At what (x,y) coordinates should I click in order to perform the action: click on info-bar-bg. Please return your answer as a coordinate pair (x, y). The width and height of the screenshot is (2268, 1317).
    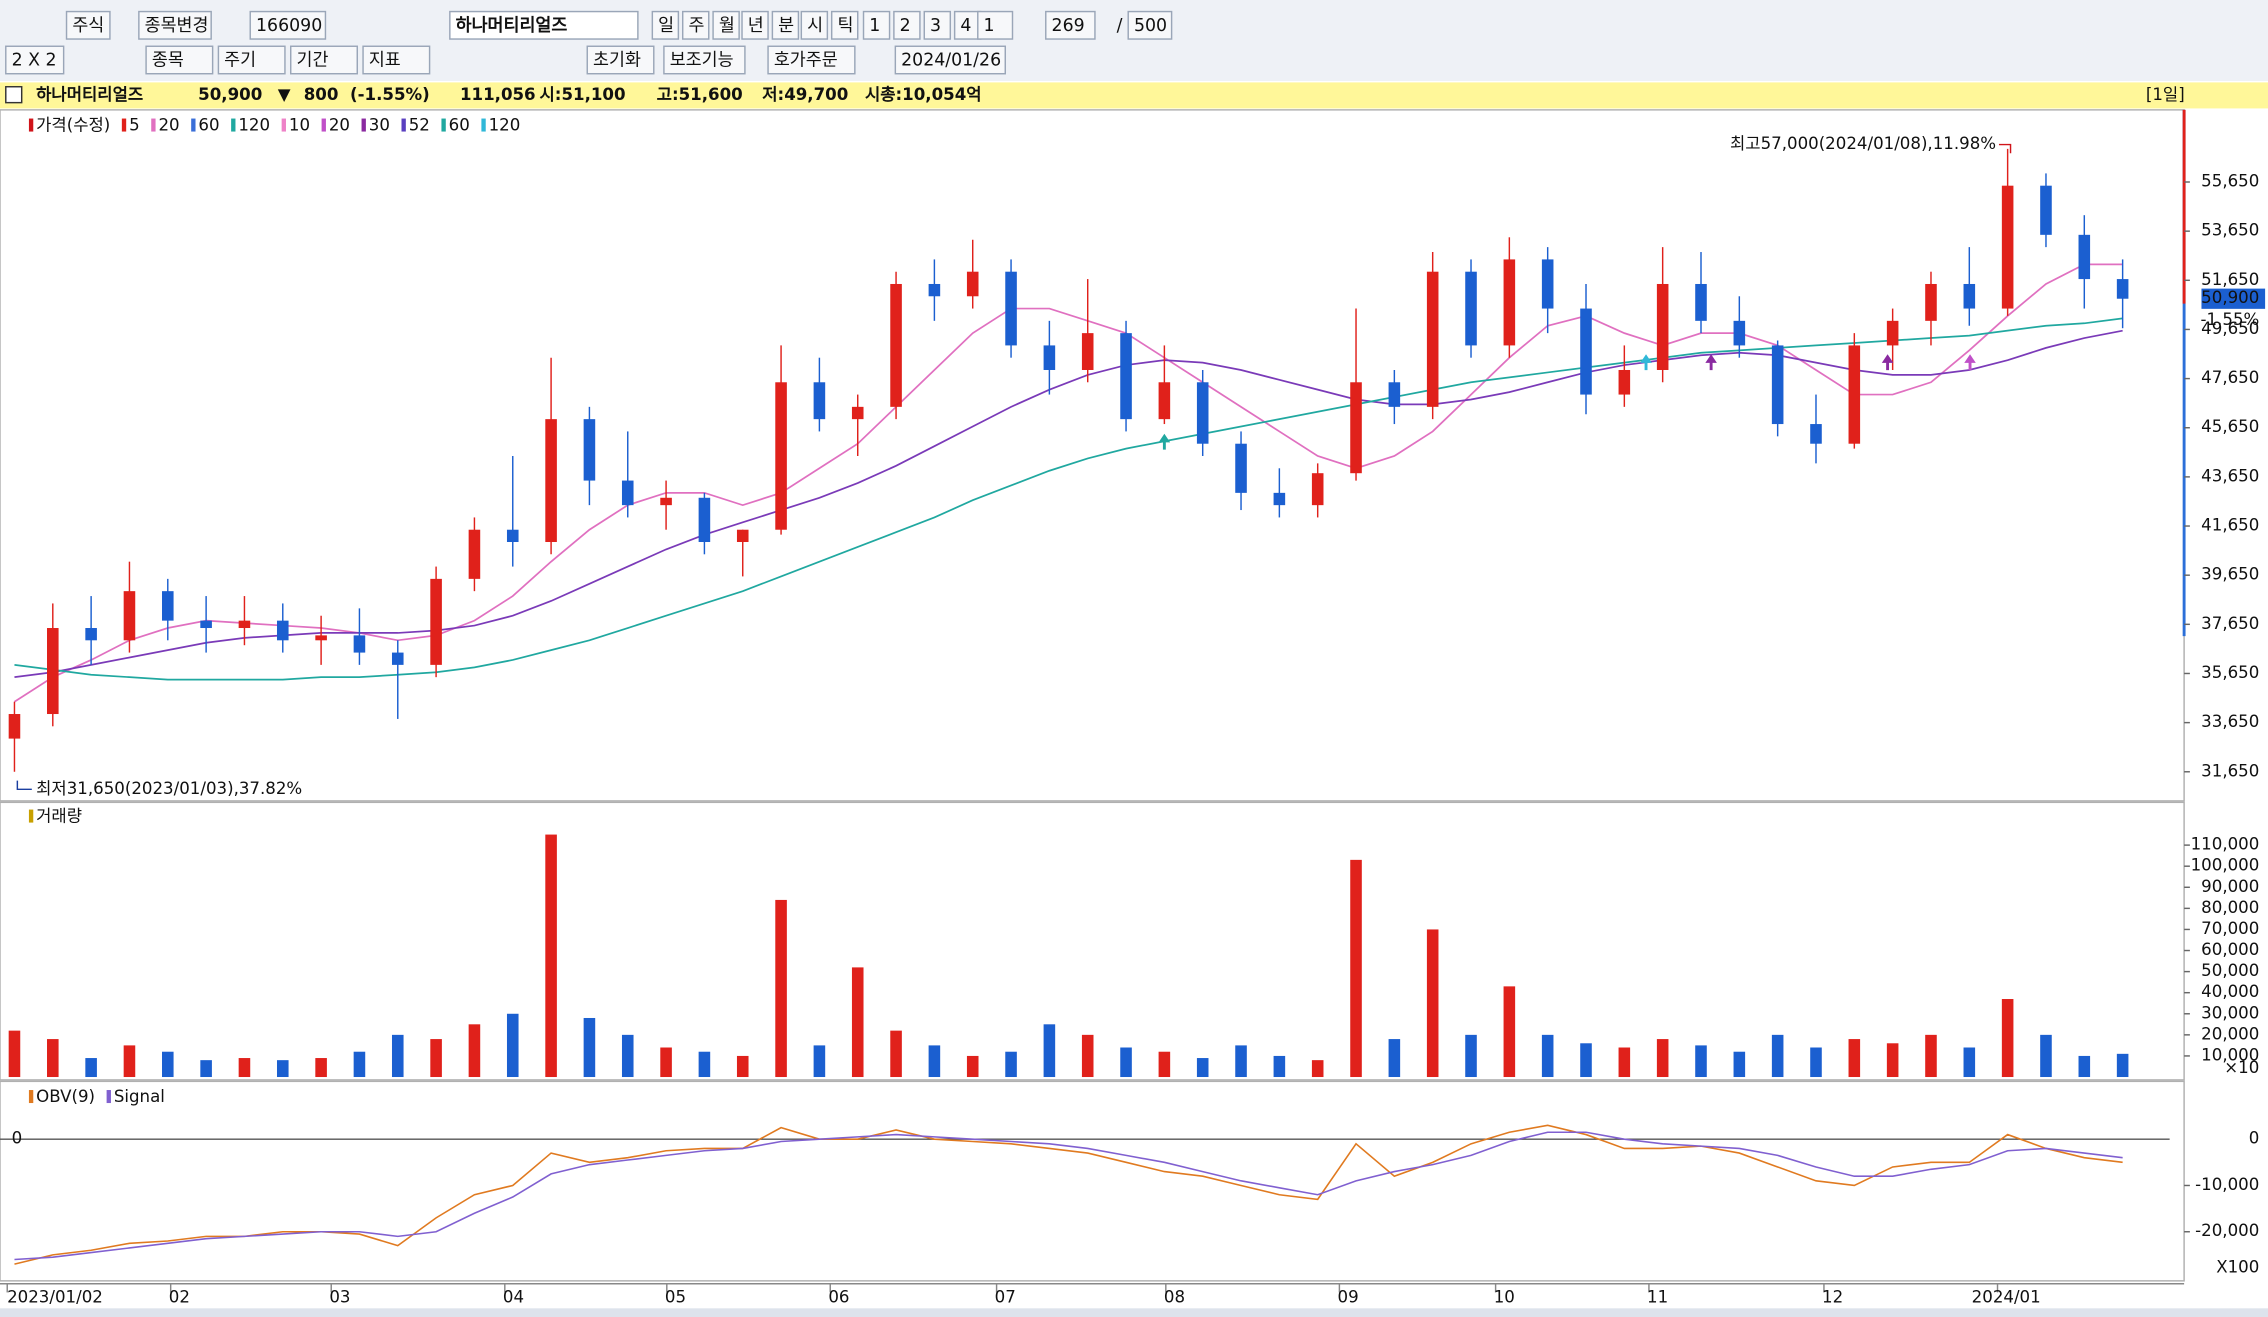
    Looking at the image, I should click on (1134, 95).